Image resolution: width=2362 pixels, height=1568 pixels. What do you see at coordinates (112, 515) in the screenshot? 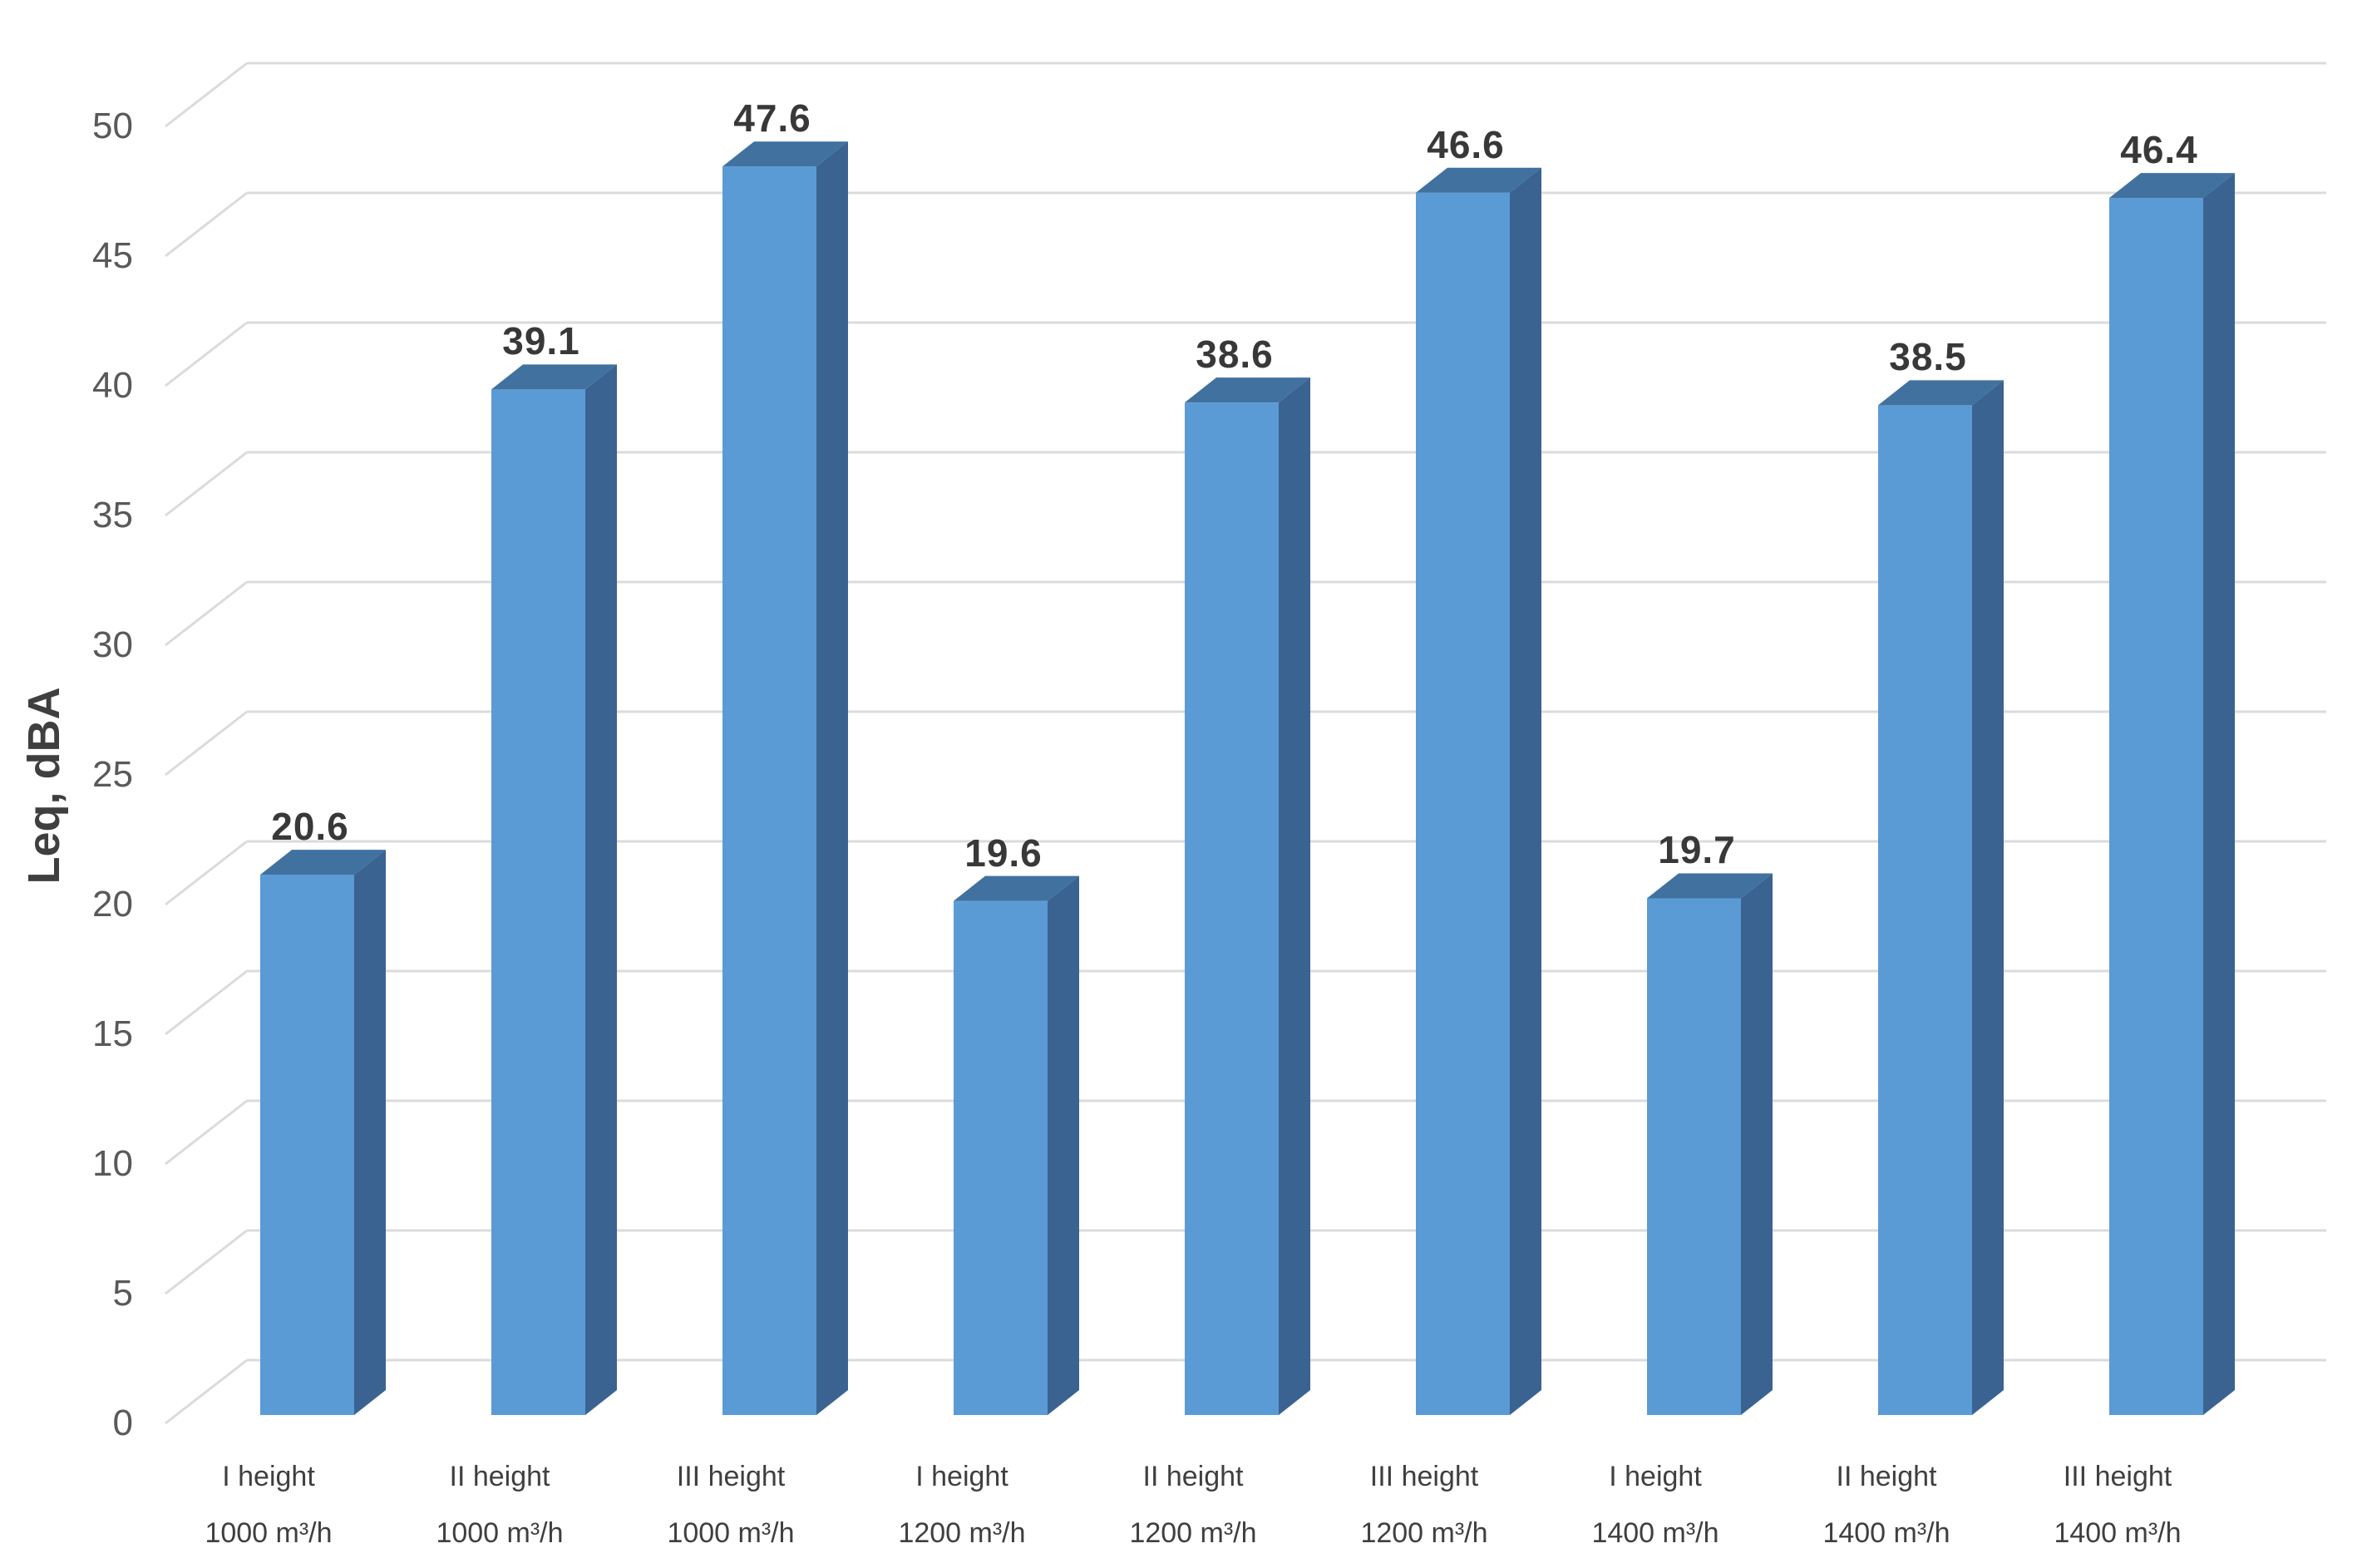
I see `y-tick-label-35: 35` at bounding box center [112, 515].